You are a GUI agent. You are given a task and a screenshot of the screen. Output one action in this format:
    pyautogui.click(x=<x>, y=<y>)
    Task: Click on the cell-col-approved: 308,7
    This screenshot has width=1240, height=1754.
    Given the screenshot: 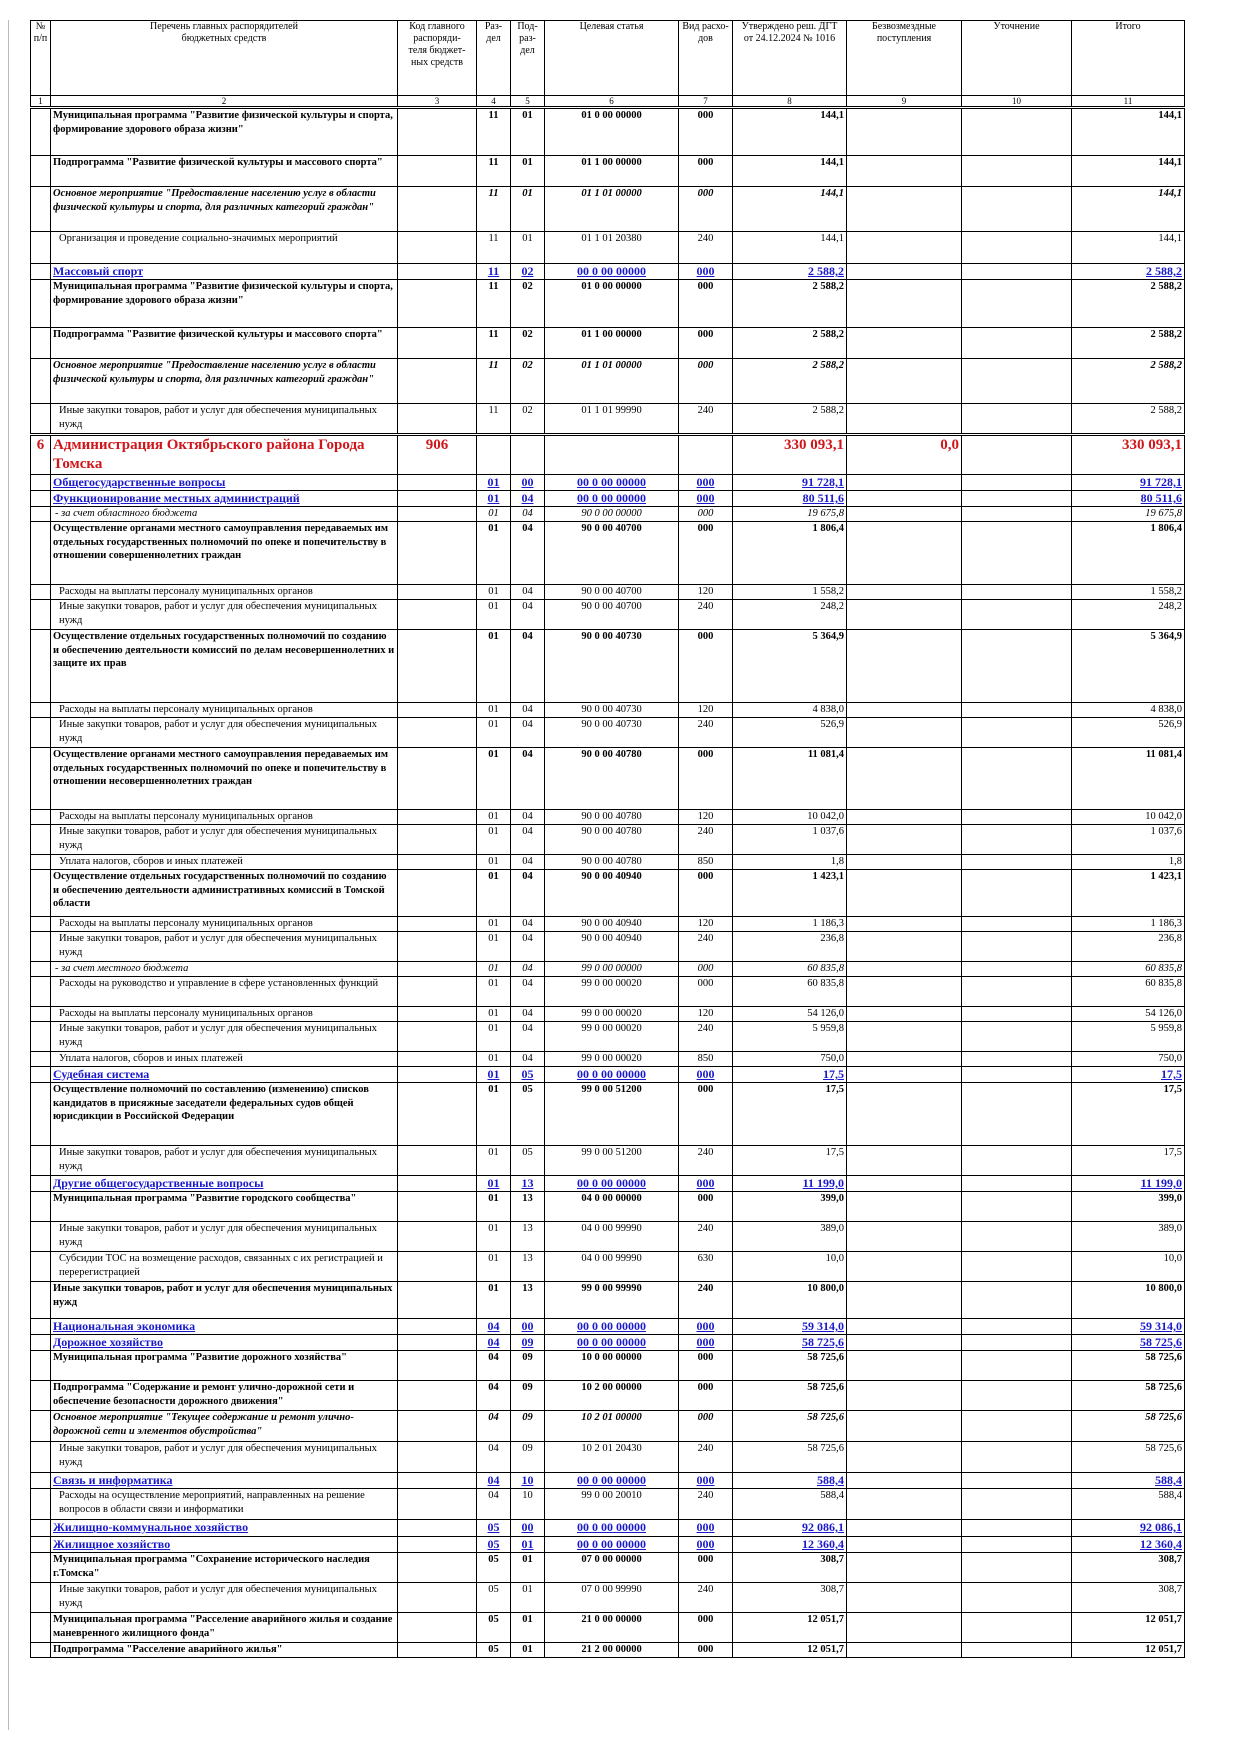 What is the action you would take?
    pyautogui.click(x=789, y=1597)
    